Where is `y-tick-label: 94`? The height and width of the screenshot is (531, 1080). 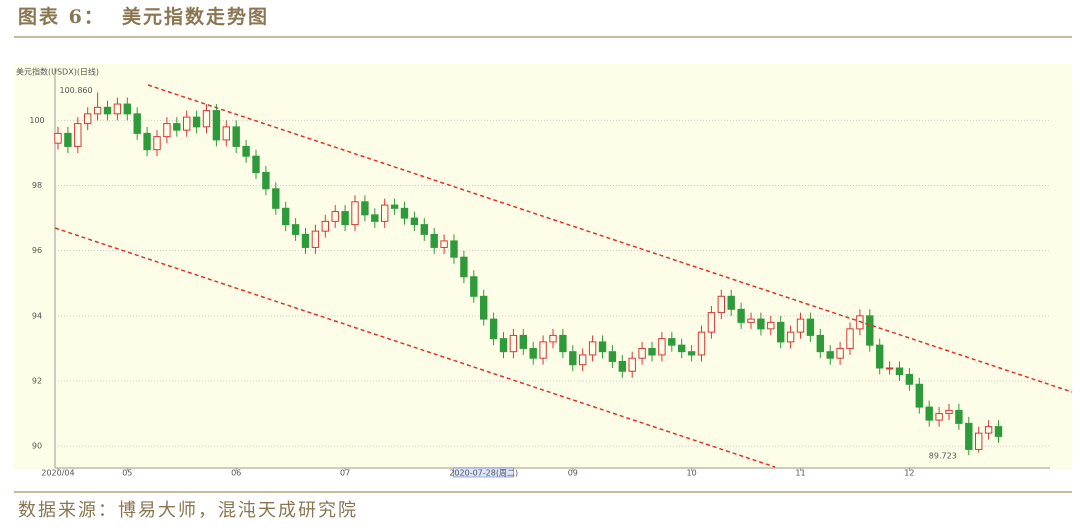 y-tick-label: 94 is located at coordinates (37, 315).